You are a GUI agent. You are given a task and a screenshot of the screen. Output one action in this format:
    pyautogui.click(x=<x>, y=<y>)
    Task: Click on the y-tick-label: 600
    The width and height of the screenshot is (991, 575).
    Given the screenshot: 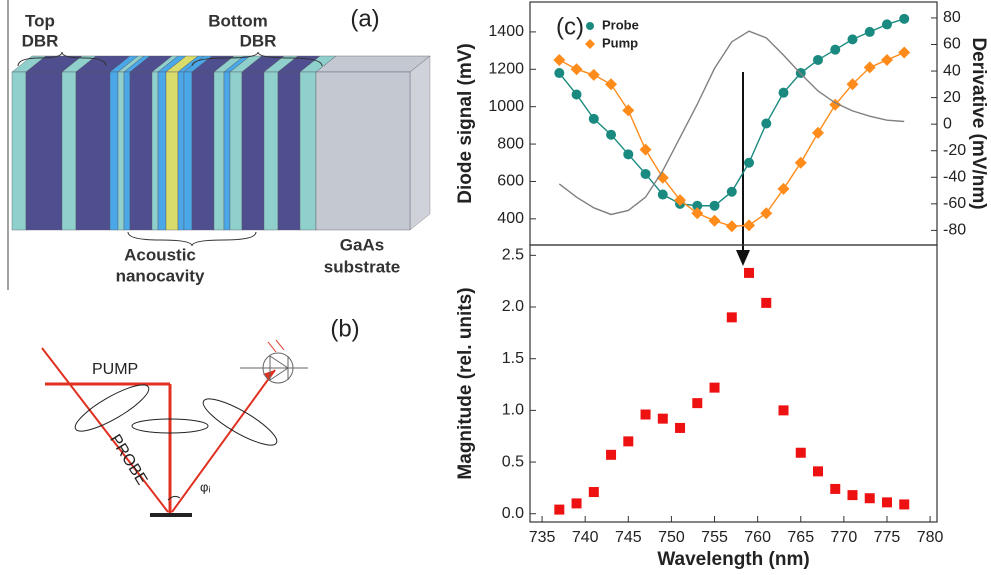 What is the action you would take?
    pyautogui.click(x=510, y=181)
    